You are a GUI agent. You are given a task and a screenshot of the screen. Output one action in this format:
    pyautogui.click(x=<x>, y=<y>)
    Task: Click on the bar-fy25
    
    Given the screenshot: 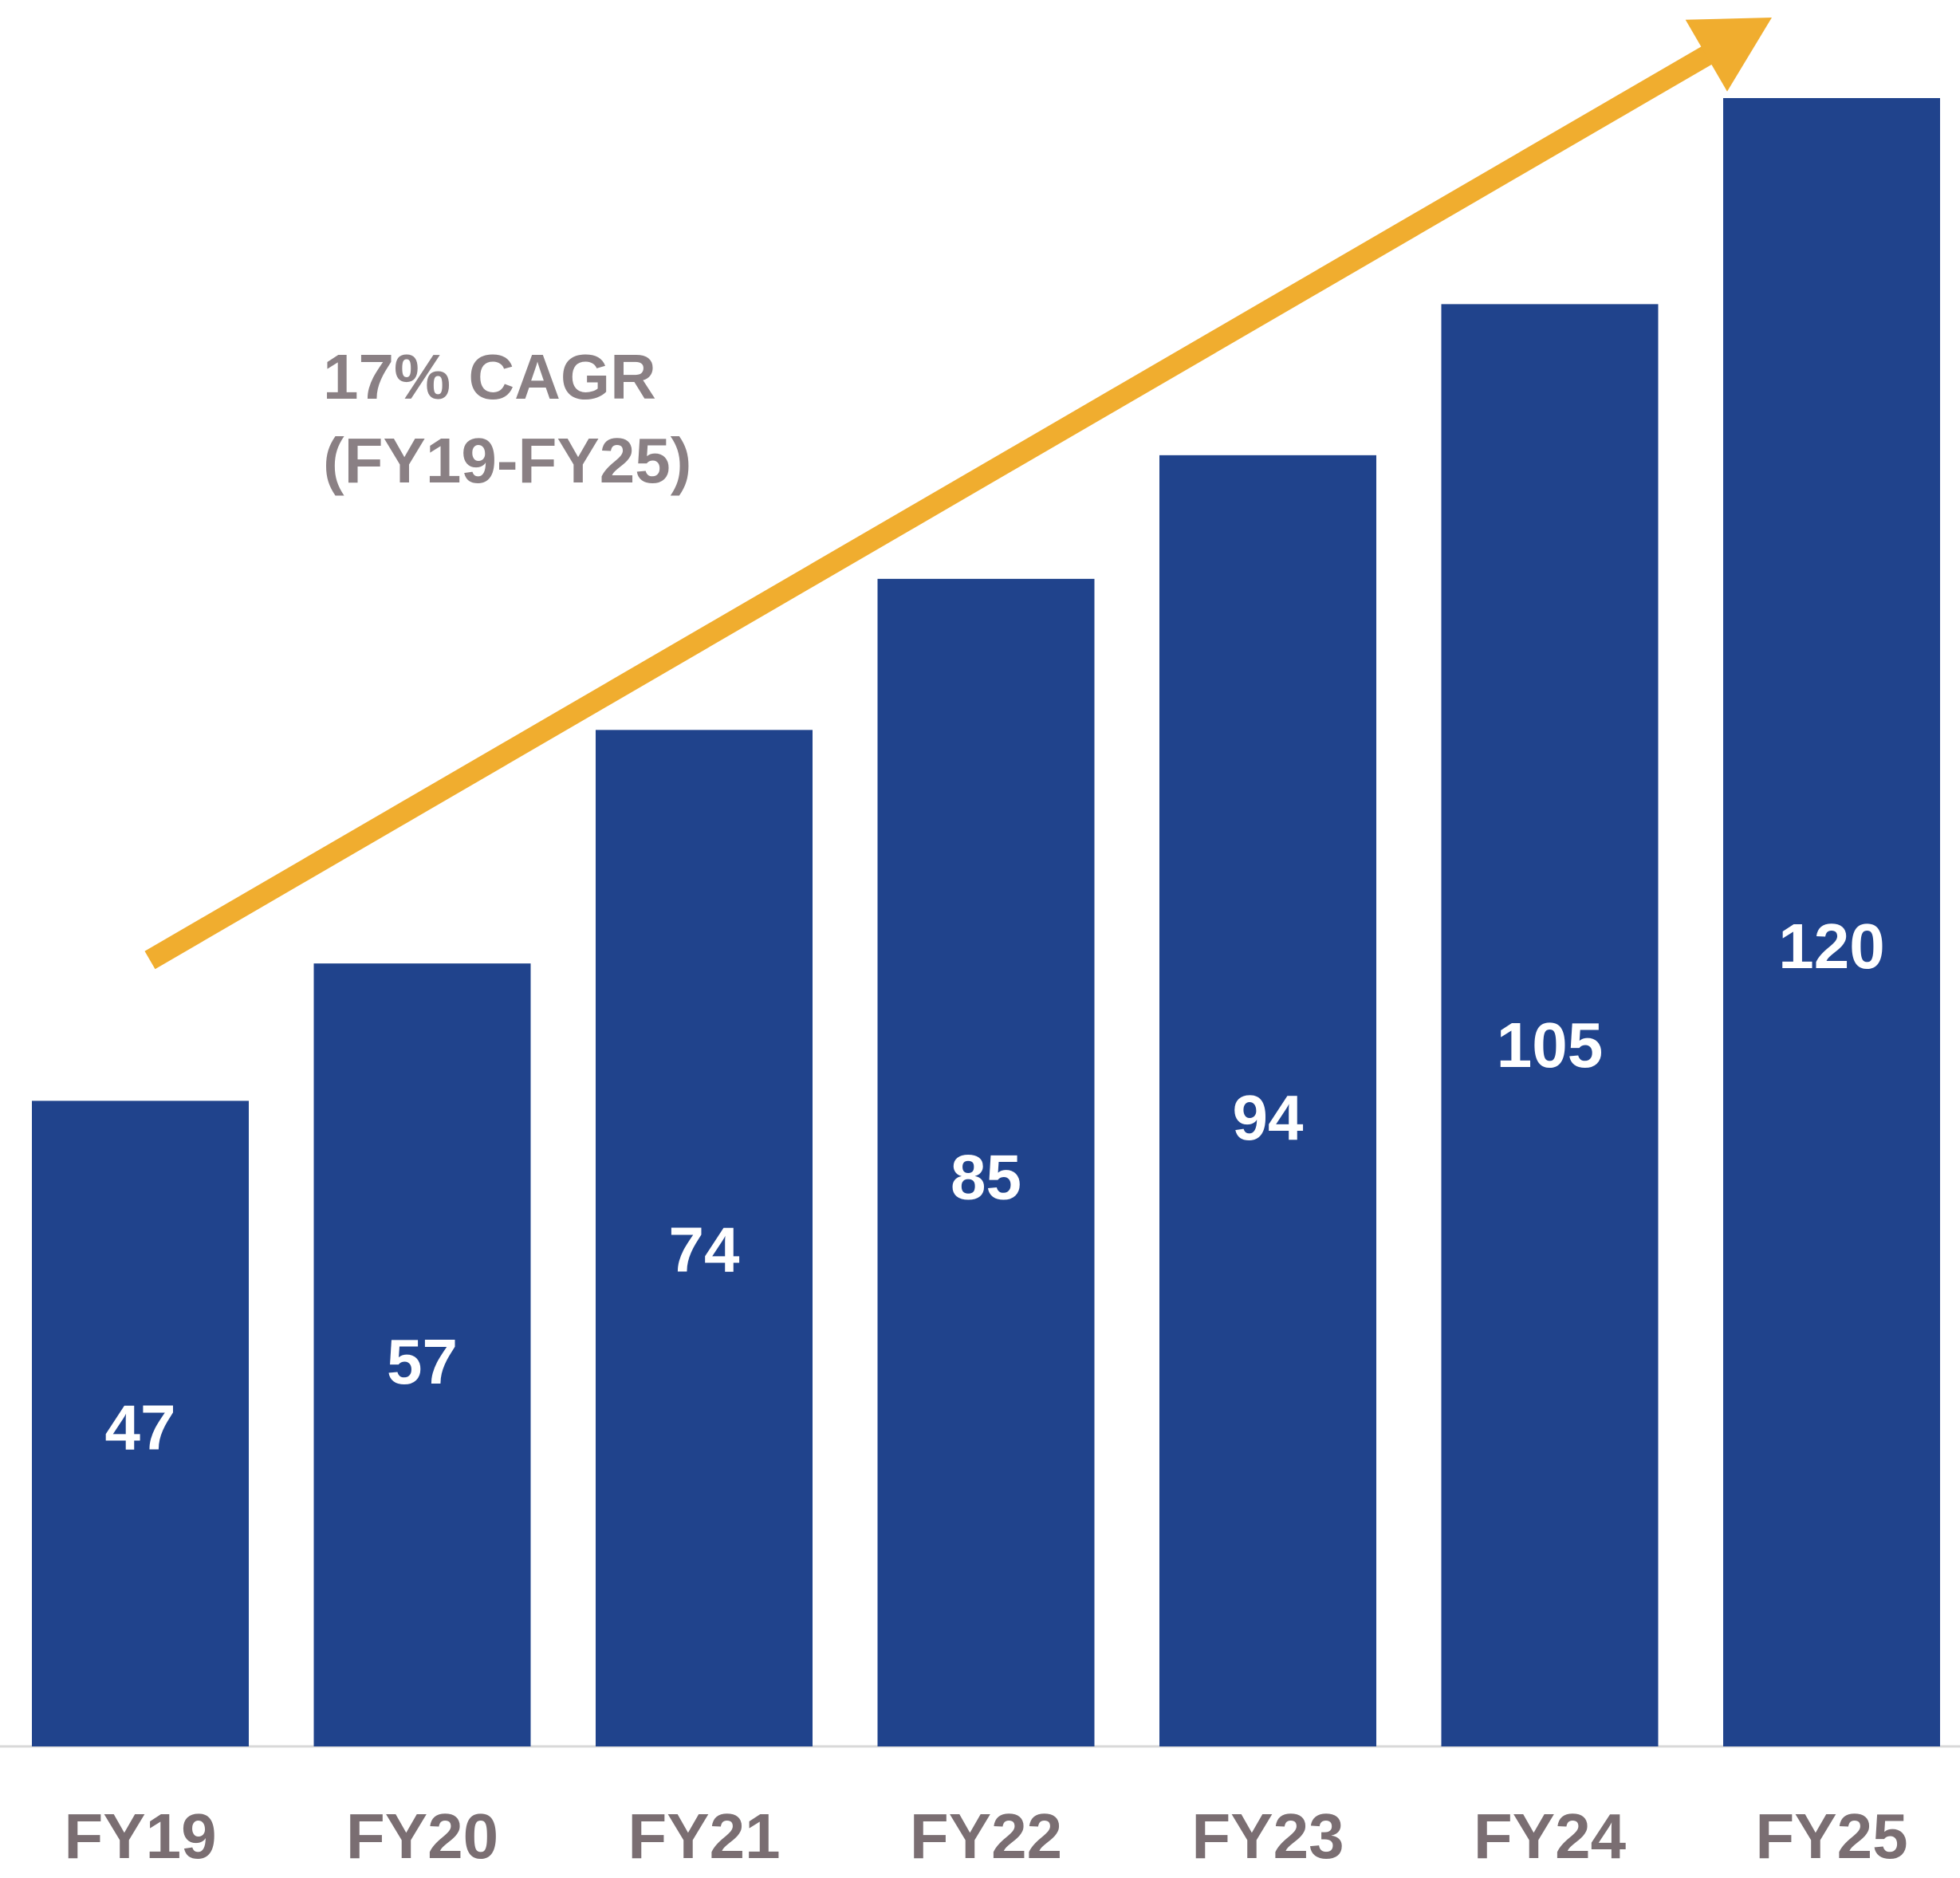 What is the action you would take?
    pyautogui.click(x=1832, y=922)
    